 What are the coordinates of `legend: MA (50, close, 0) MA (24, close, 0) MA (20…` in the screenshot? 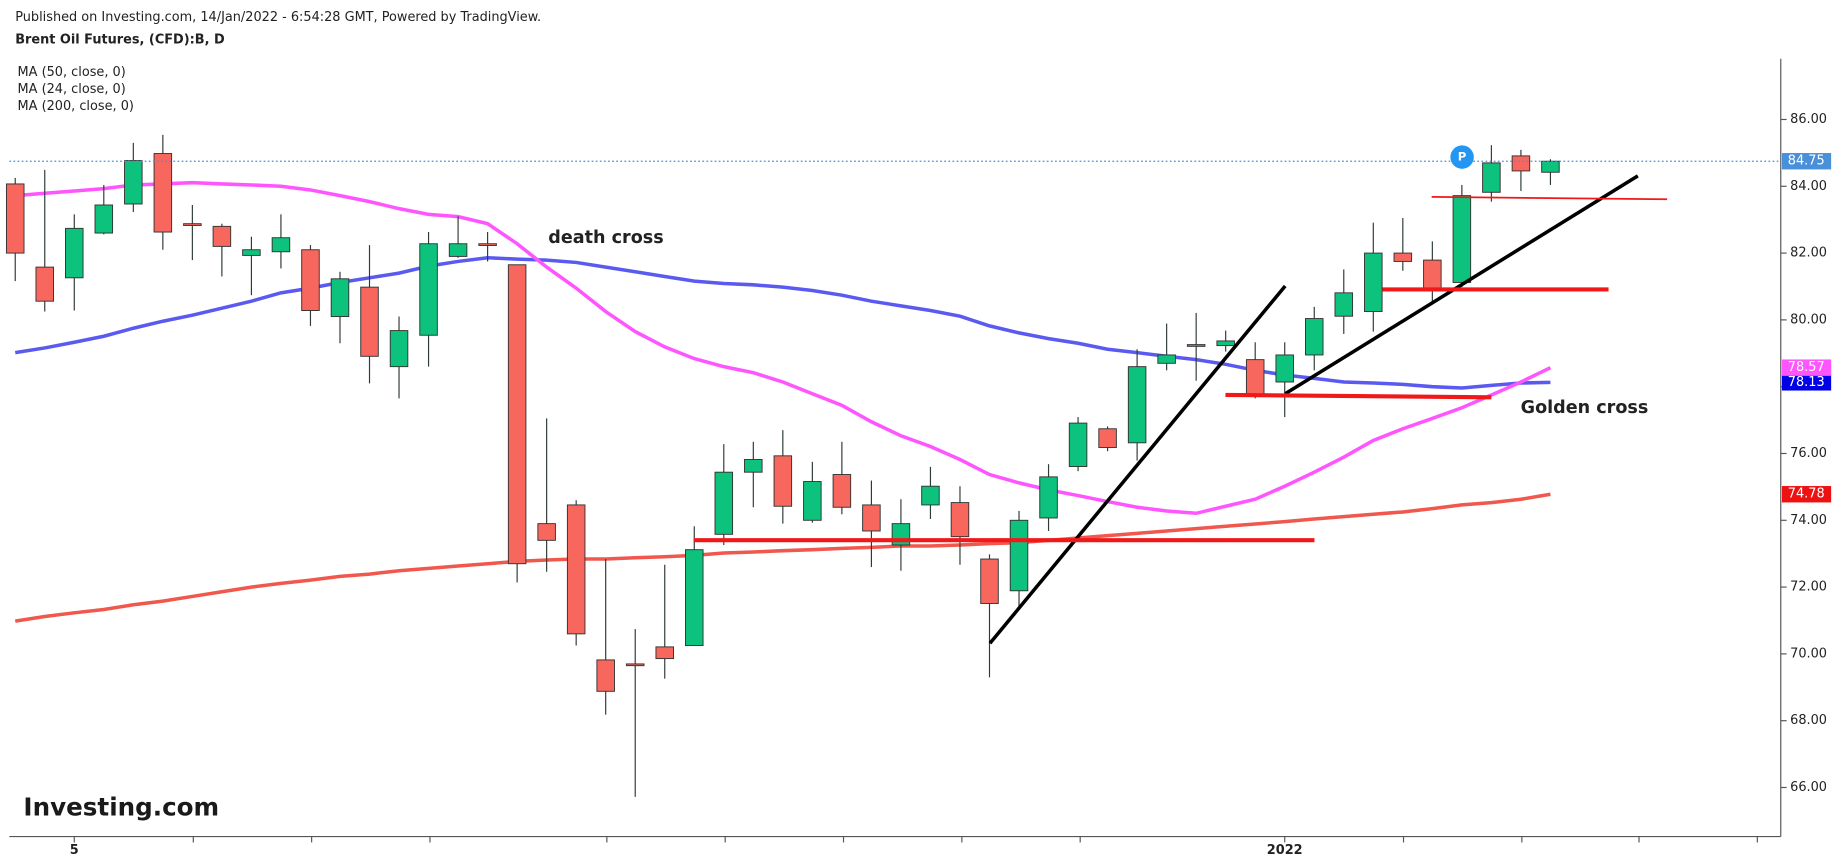 It's located at (76, 89).